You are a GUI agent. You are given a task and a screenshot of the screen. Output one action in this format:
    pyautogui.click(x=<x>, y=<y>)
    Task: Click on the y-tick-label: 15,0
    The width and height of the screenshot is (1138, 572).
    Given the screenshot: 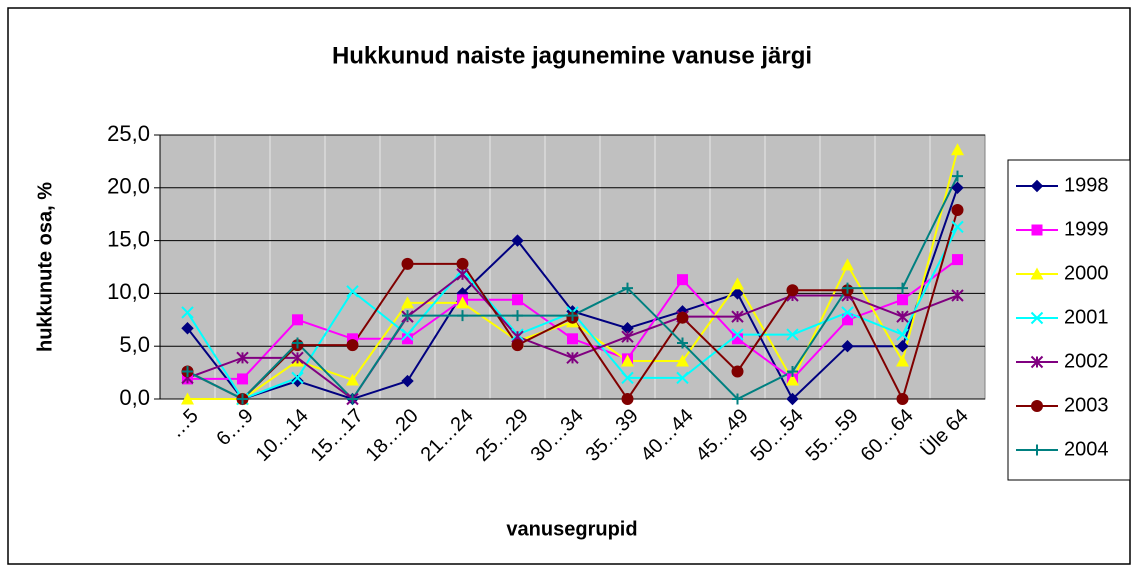 What is the action you would take?
    pyautogui.click(x=128, y=238)
    